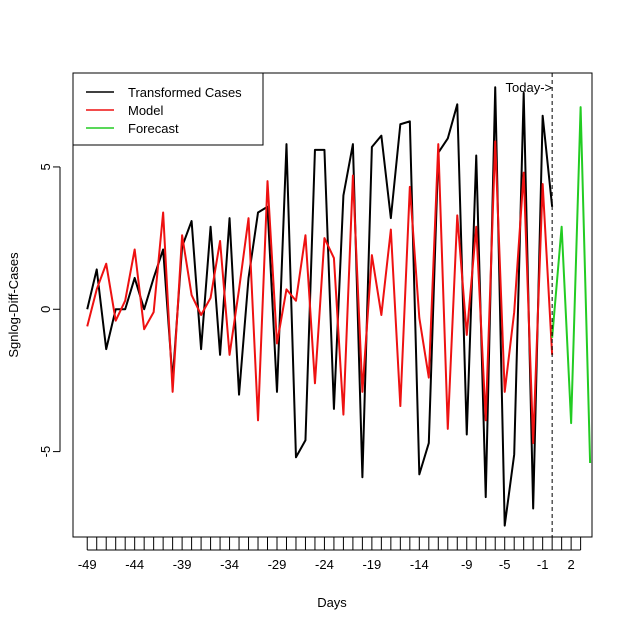  I want to click on x-tick-label: -44, so click(134, 564).